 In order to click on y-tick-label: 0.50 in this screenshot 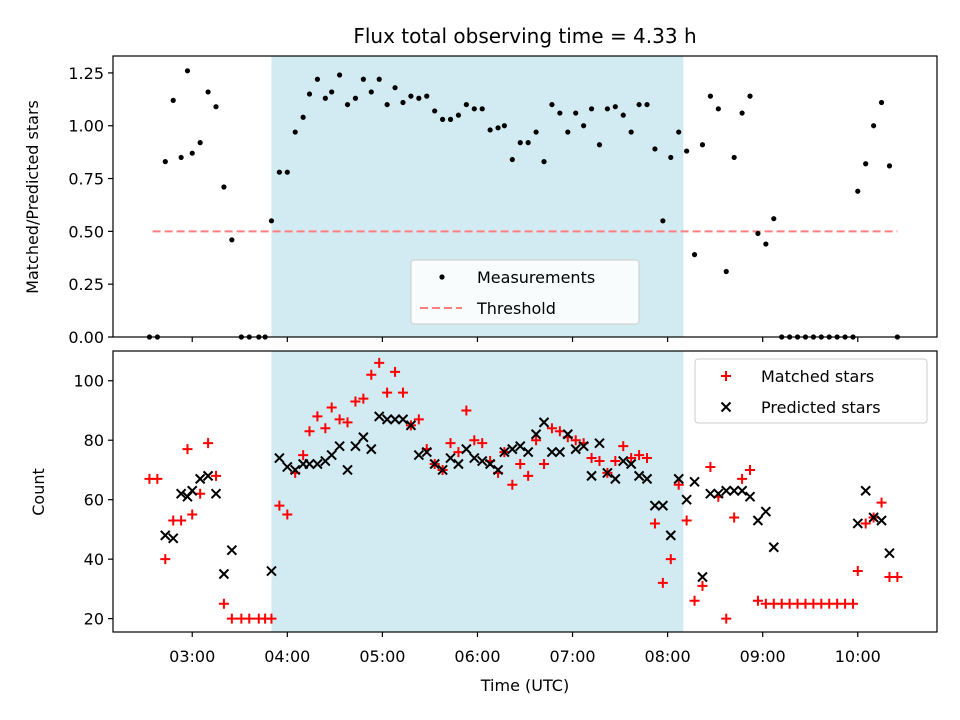, I will do `click(86, 231)`.